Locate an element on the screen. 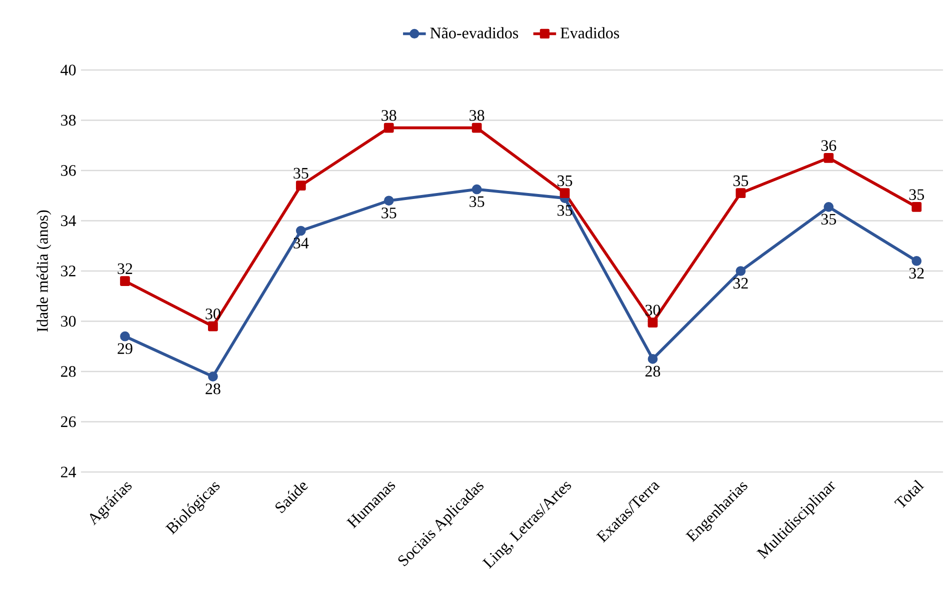 This screenshot has height=597, width=949. y-tick-label: 38 is located at coordinates (68, 120).